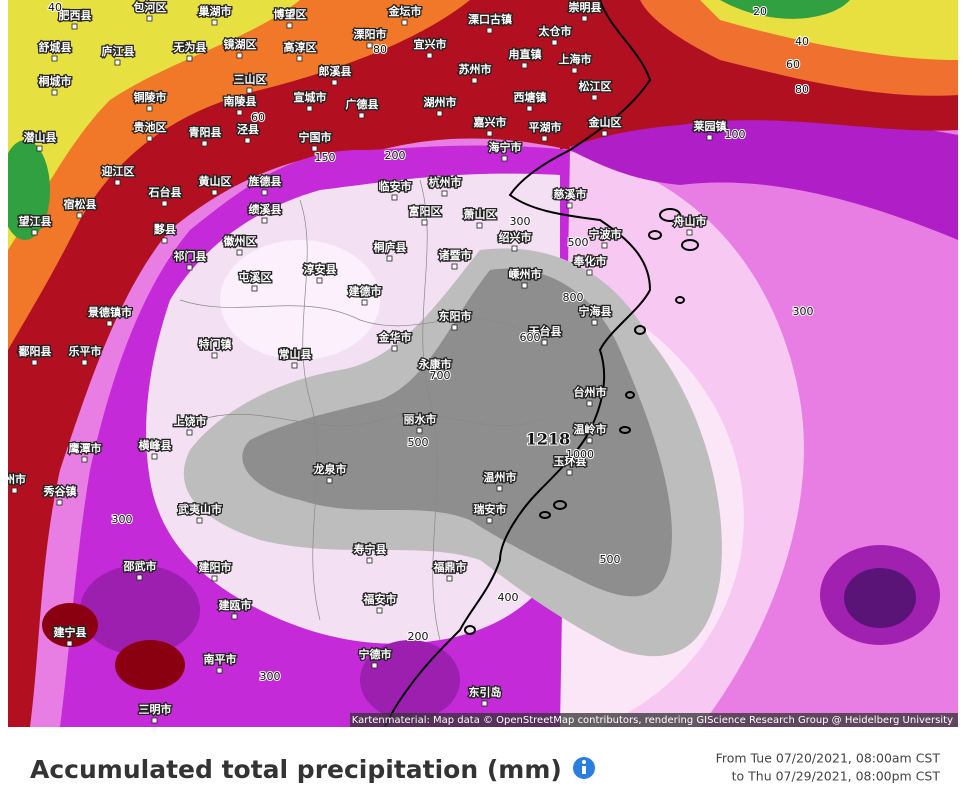  Describe the element at coordinates (584, 768) in the screenshot. I see `info-icon` at that location.